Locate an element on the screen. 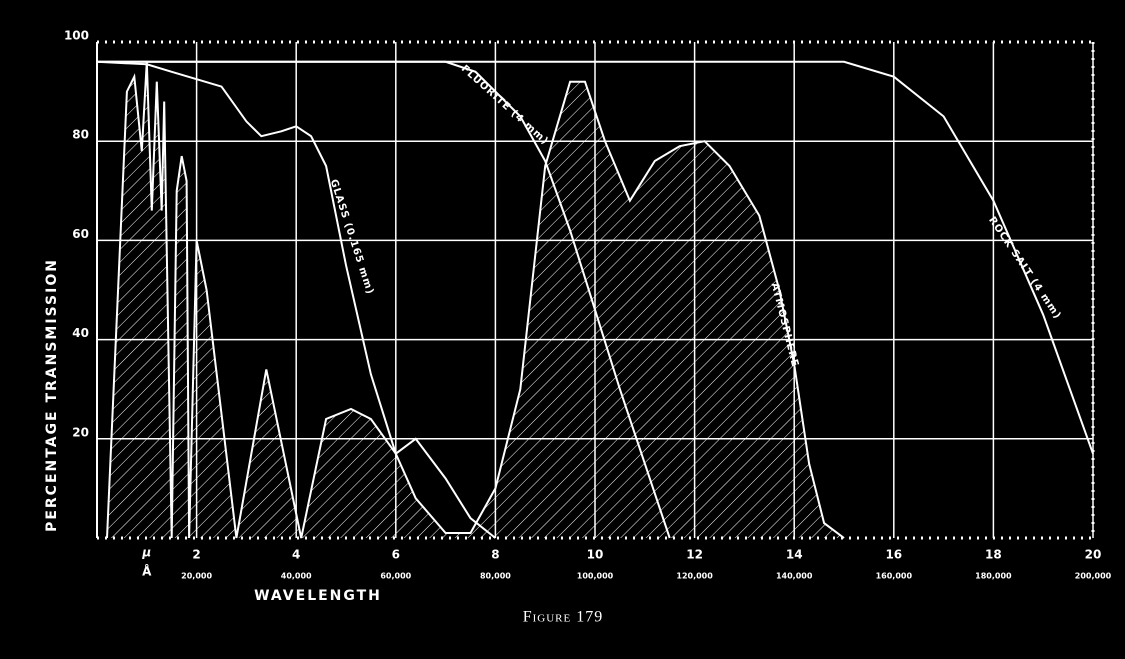  x-tick-label: 20 is located at coordinates (1093, 555).